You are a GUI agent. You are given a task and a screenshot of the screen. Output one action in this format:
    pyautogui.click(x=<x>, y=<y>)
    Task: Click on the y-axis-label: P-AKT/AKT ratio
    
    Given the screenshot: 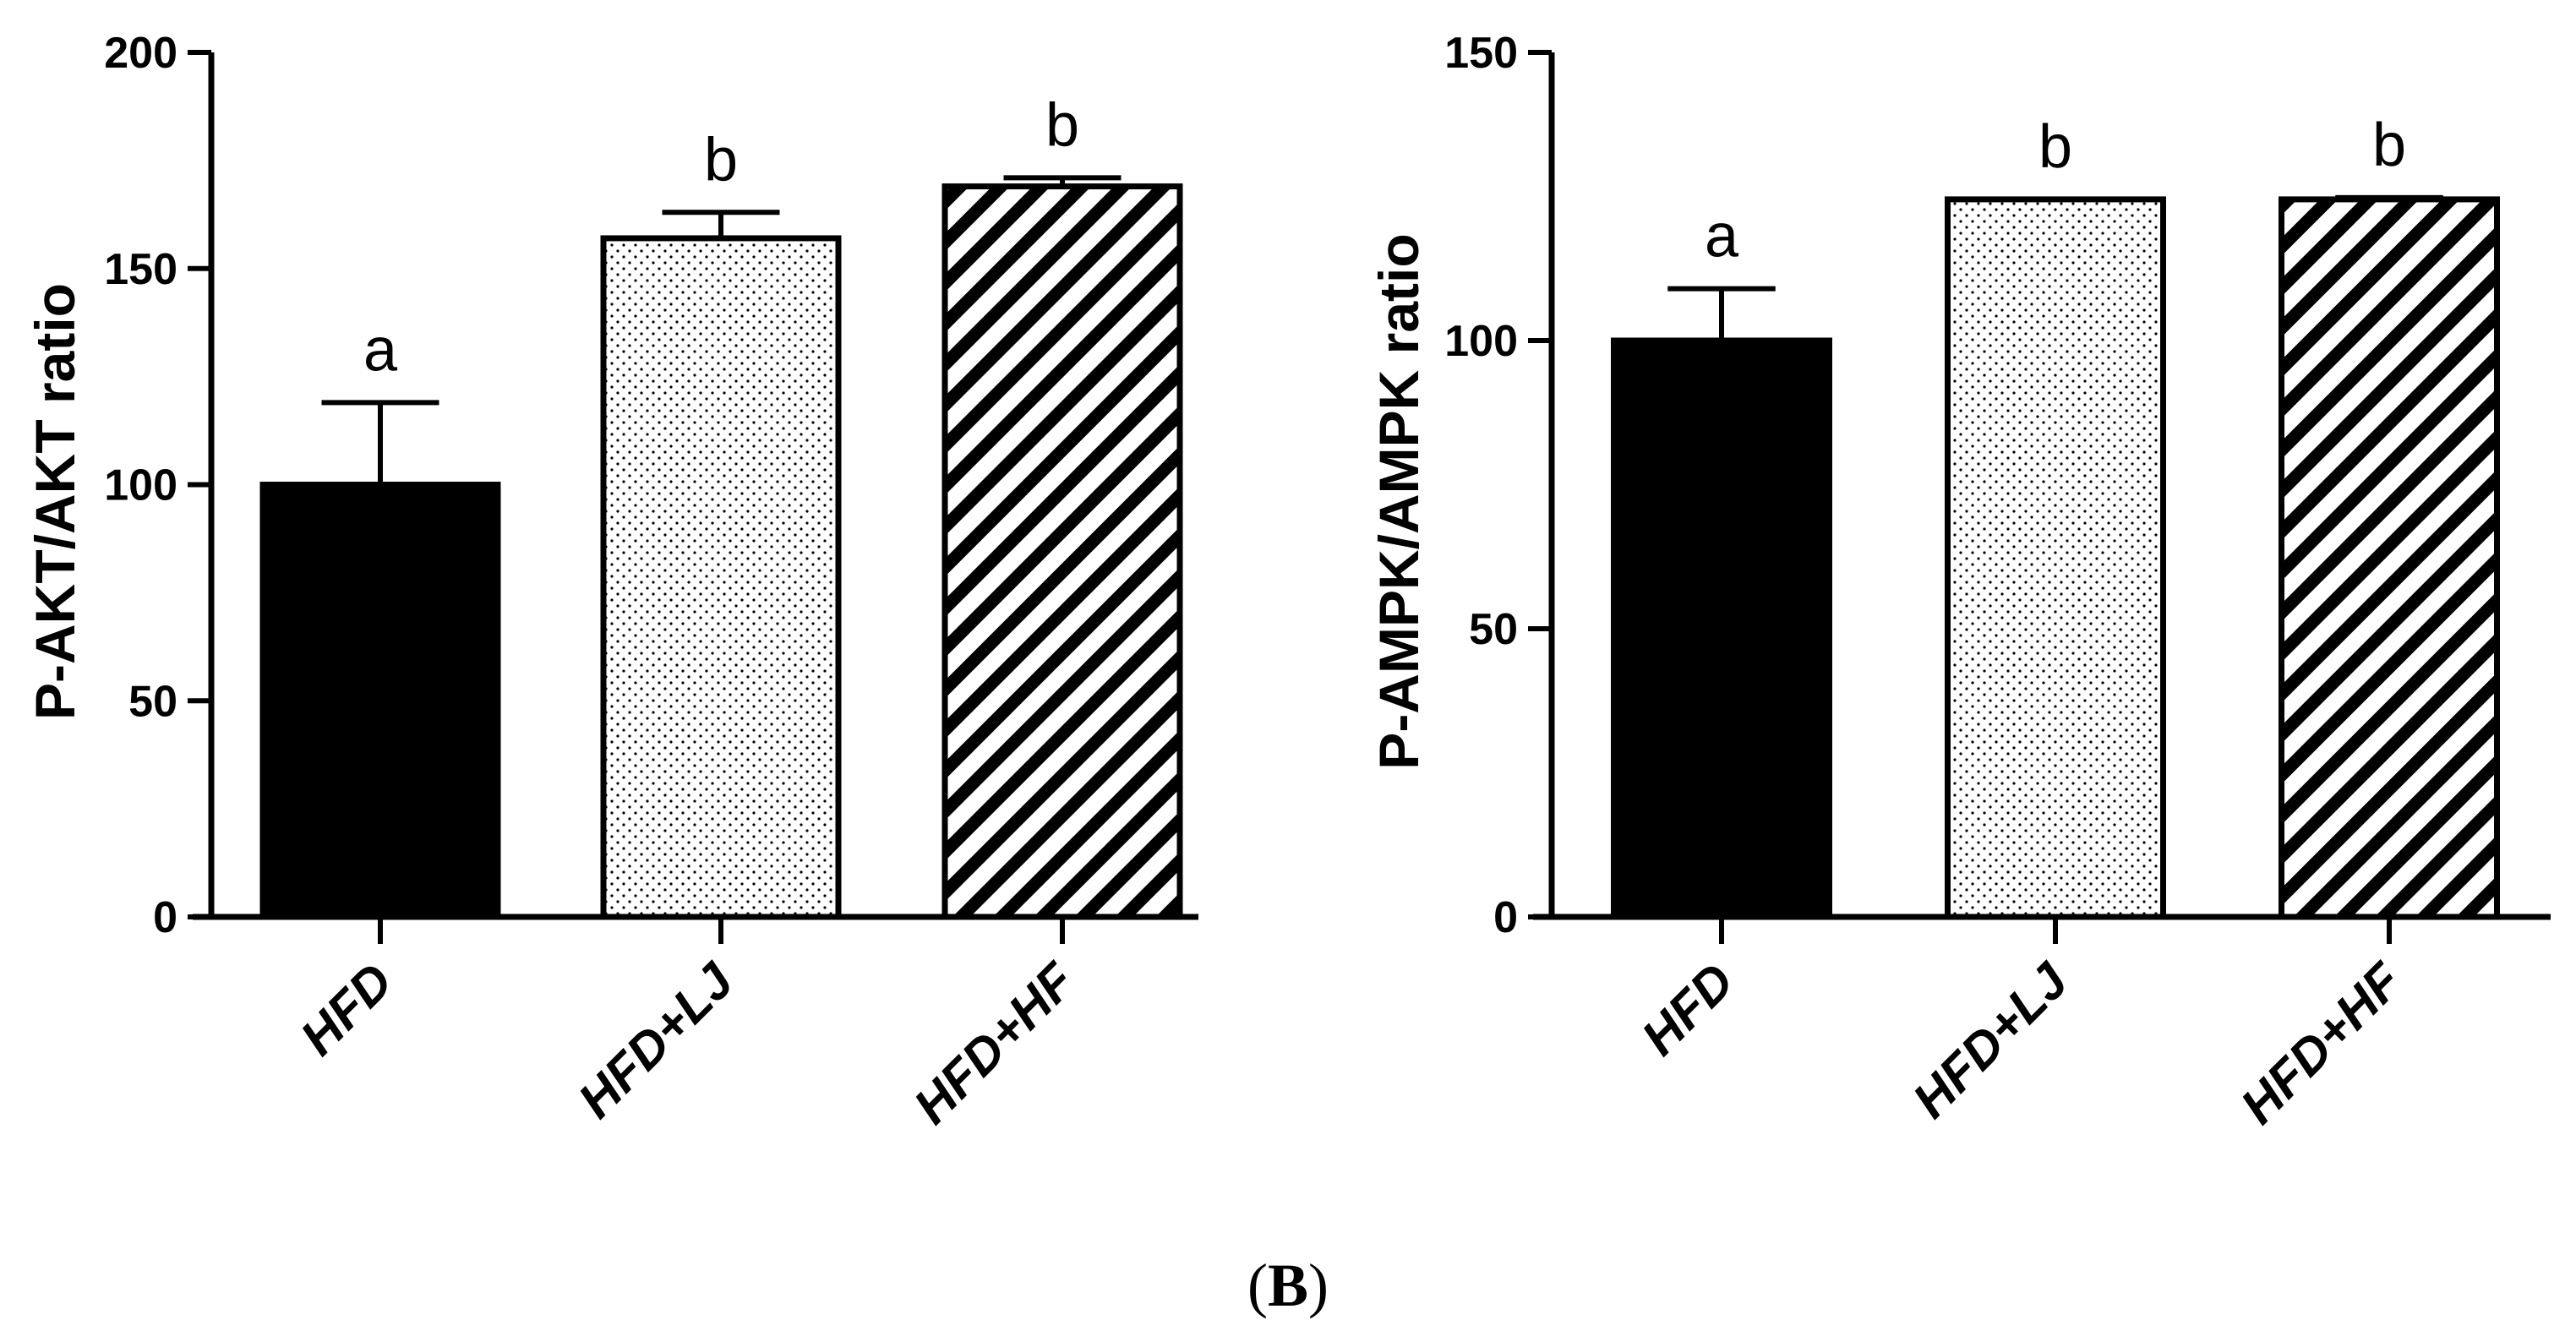 What is the action you would take?
    pyautogui.click(x=55, y=501)
    